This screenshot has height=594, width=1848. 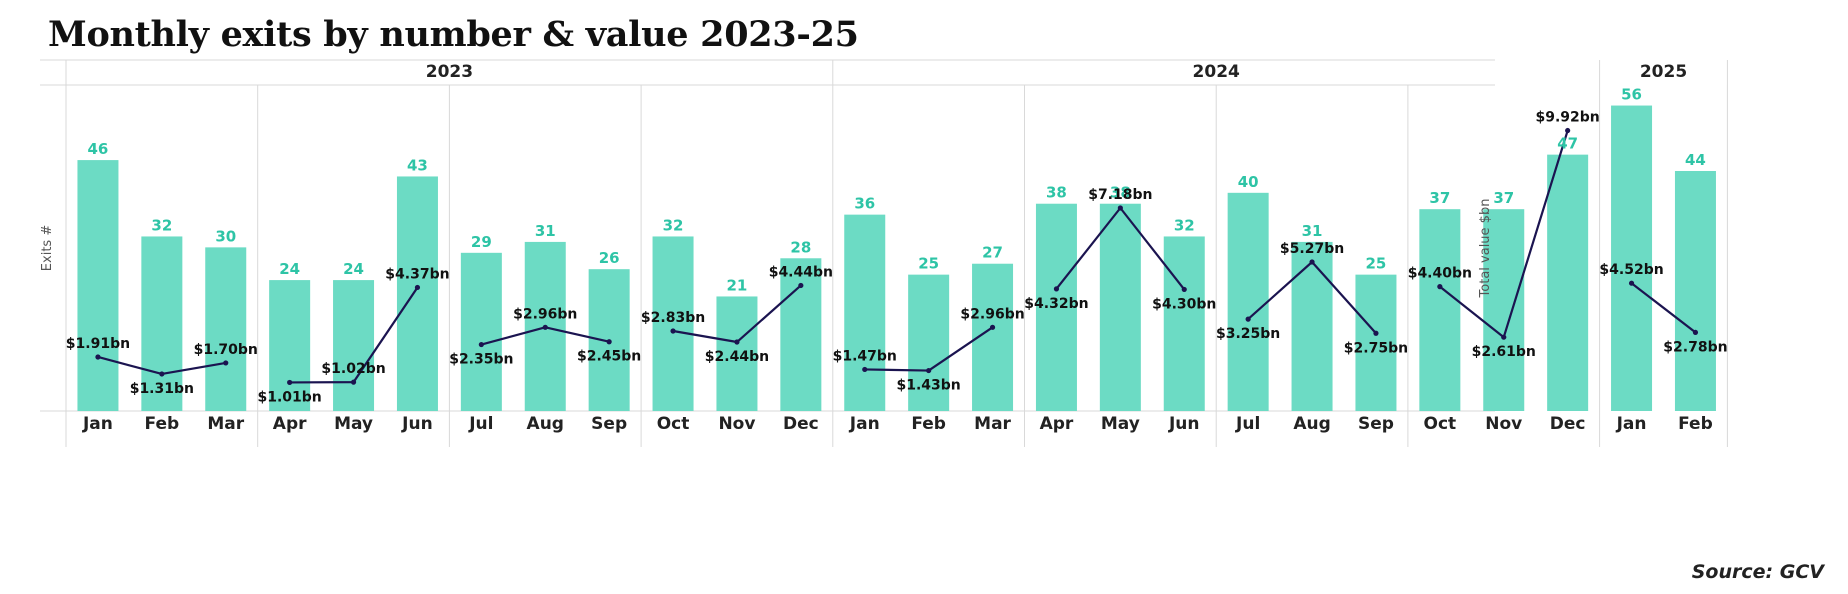 What do you see at coordinates (1631, 95) in the screenshot?
I see `bar-value-label: 56` at bounding box center [1631, 95].